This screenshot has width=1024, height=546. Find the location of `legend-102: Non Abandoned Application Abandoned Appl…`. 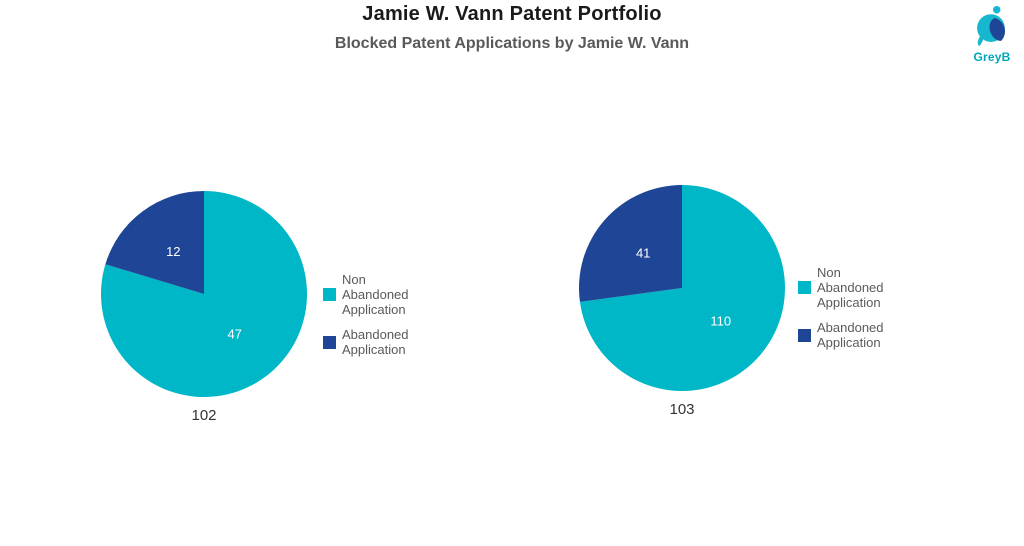

legend-102: Non Abandoned Application Abandoned Appl… is located at coordinates (366, 319).